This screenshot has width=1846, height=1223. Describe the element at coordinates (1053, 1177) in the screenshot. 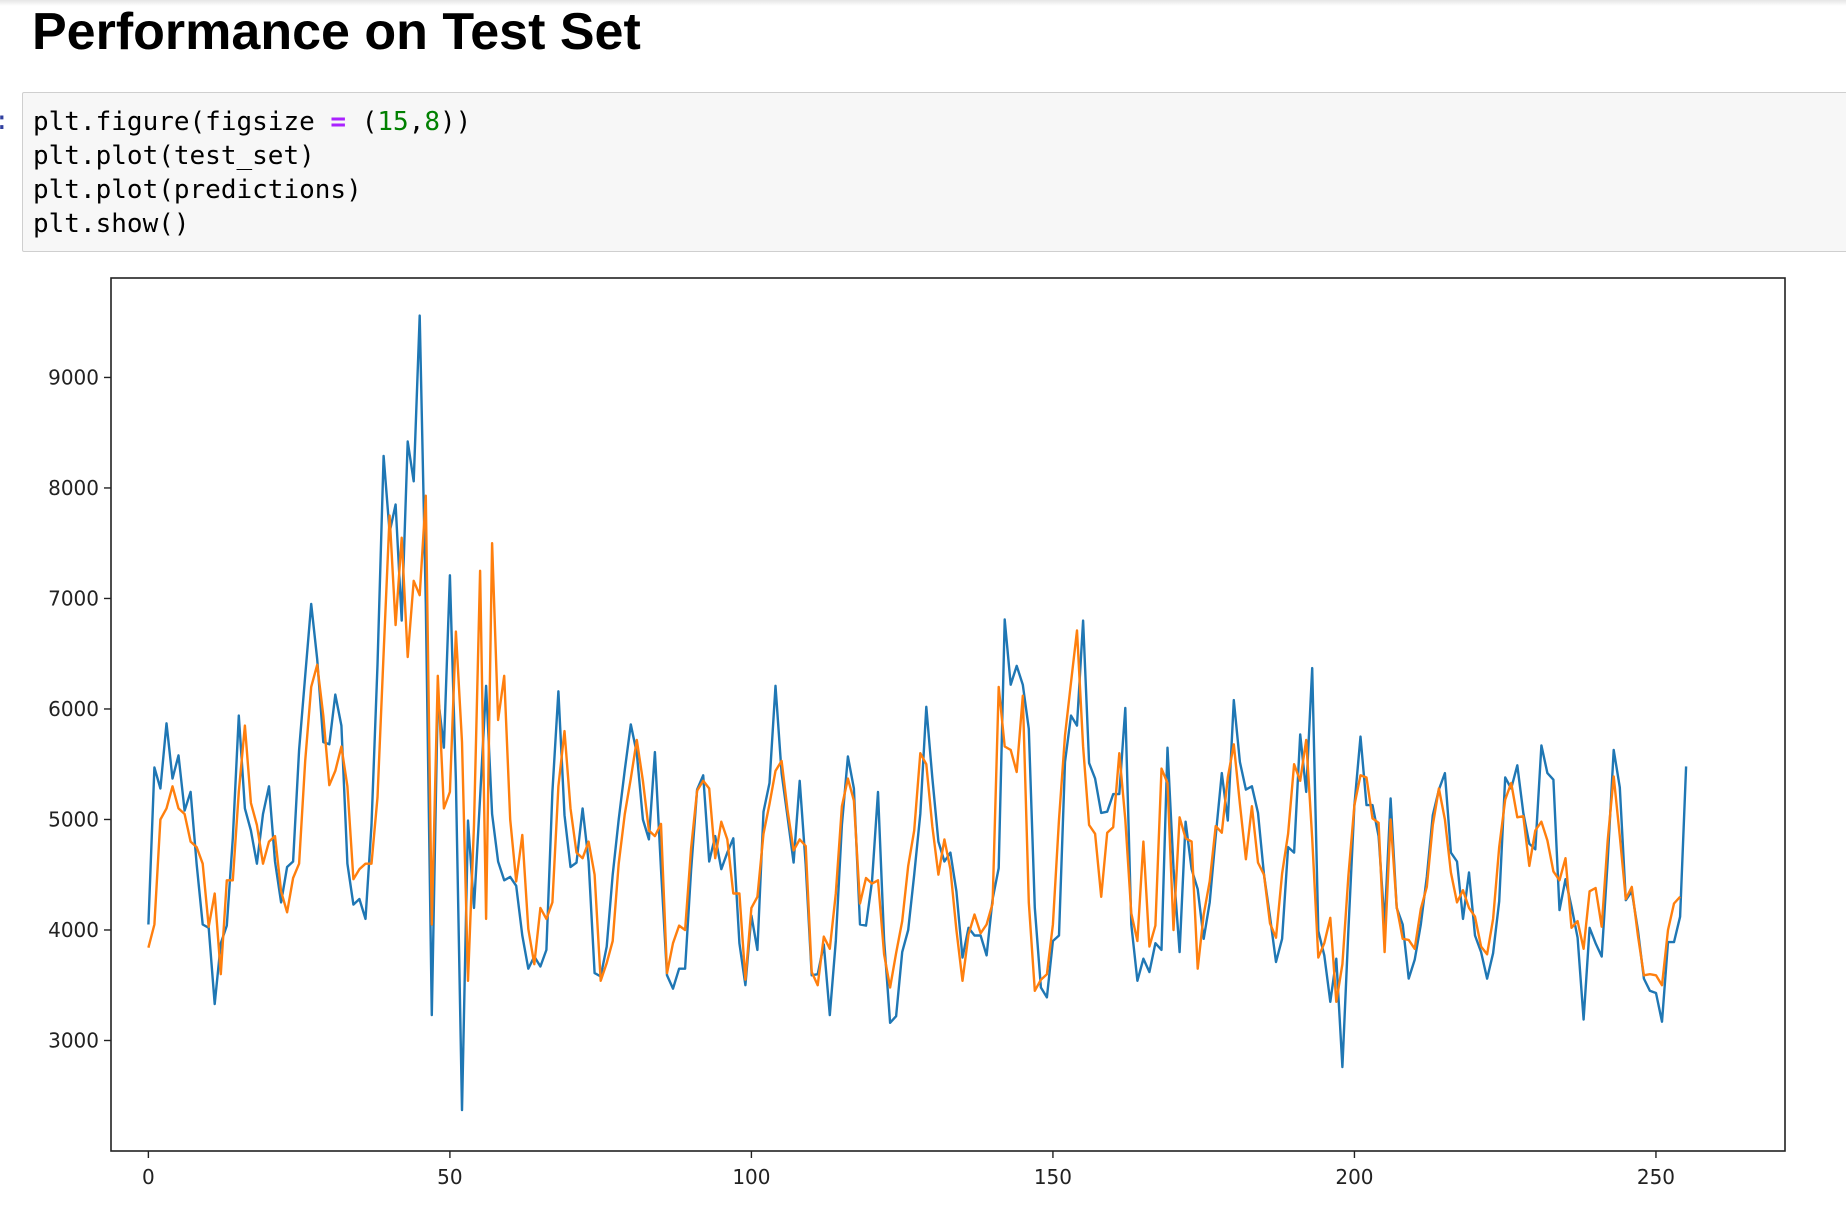

I see `x-tick-label: 150` at that location.